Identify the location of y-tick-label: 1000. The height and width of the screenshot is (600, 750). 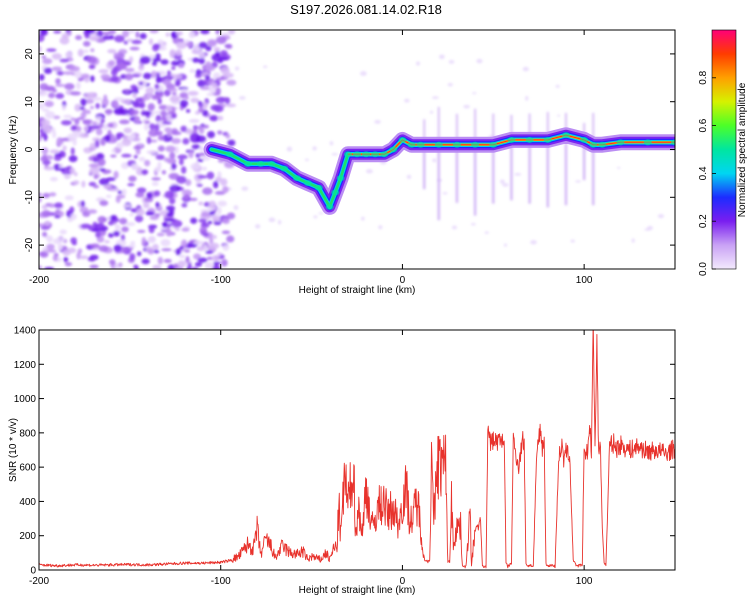
(25, 399).